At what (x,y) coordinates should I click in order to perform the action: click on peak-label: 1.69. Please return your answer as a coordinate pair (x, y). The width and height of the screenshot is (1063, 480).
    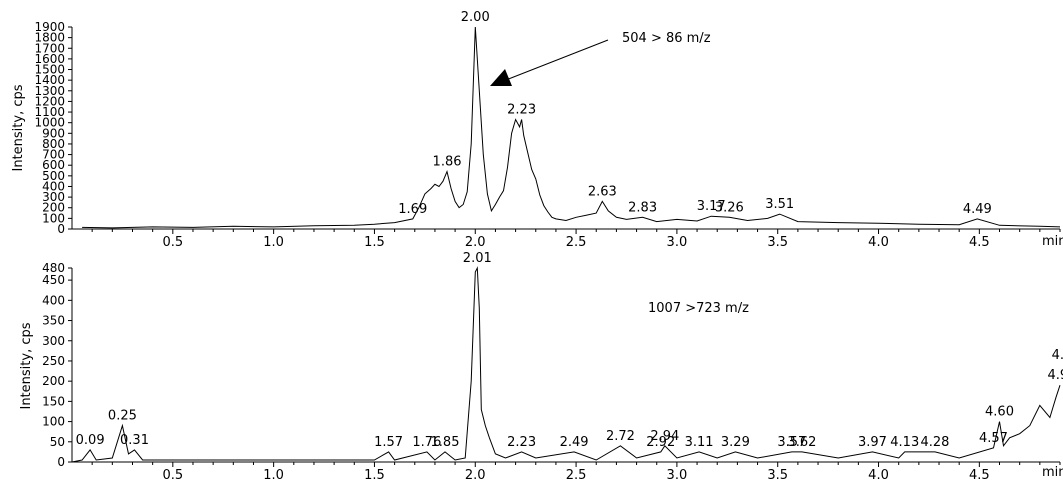
    Looking at the image, I should click on (412, 209).